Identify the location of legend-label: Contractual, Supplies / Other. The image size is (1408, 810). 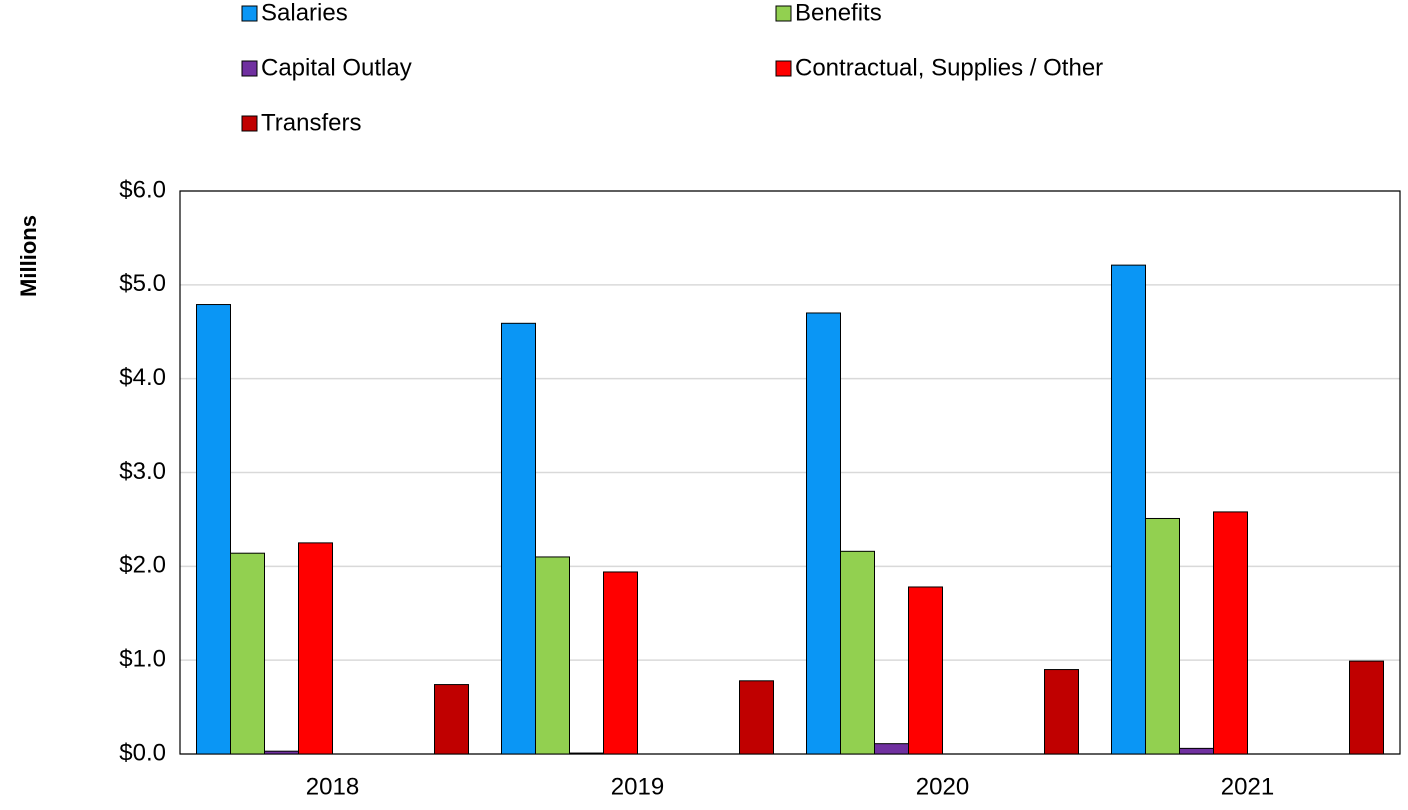
(949, 67).